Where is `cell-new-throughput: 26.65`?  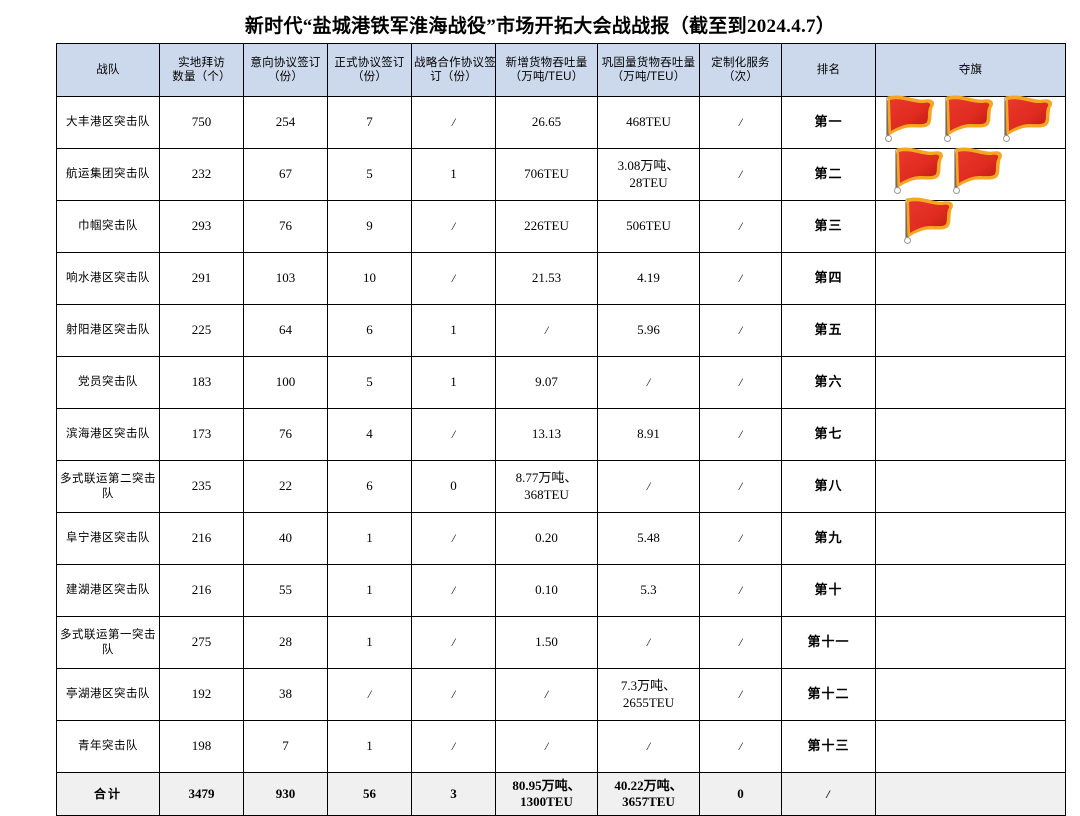 cell-new-throughput: 26.65 is located at coordinates (546, 122).